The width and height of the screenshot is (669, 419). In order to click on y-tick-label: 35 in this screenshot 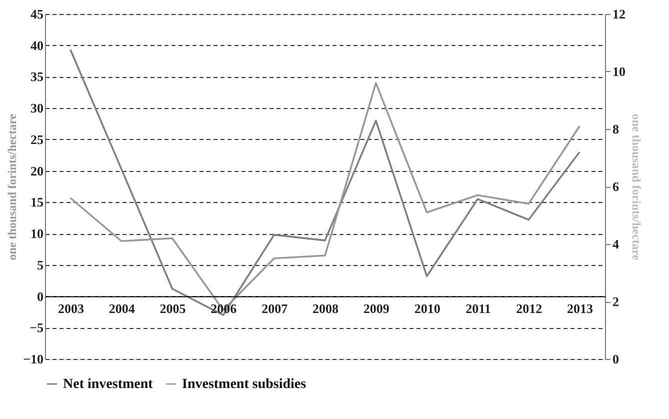, I will do `click(37, 76)`.